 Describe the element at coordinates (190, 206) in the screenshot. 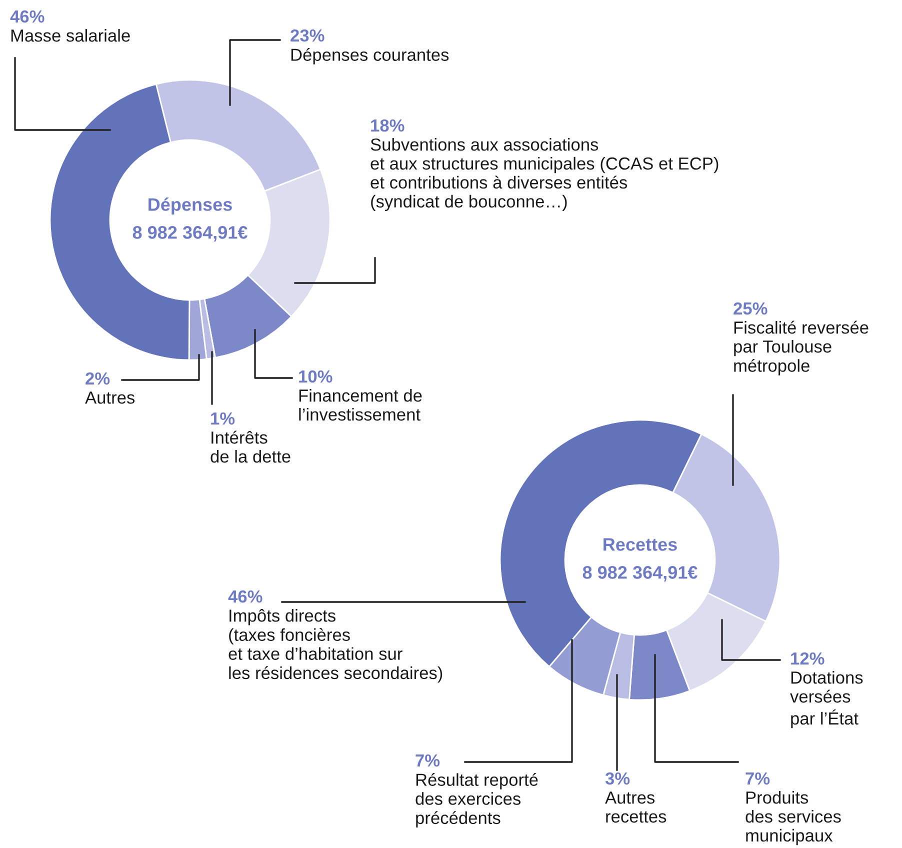

I see `text: Dépenses` at that location.